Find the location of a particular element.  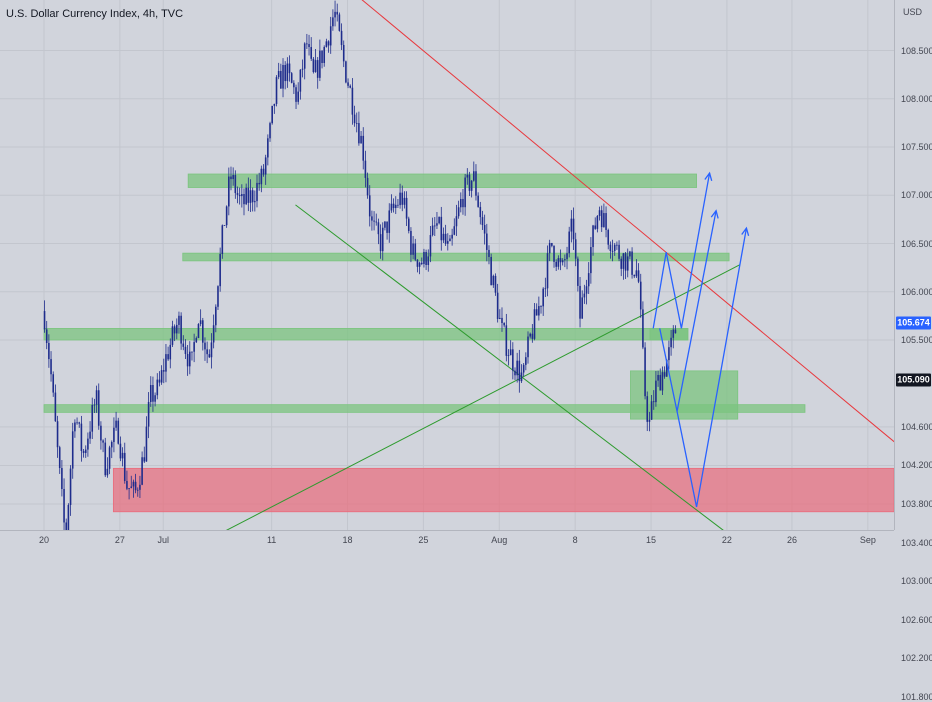

time-tick-label: Sep is located at coordinates (867, 540).